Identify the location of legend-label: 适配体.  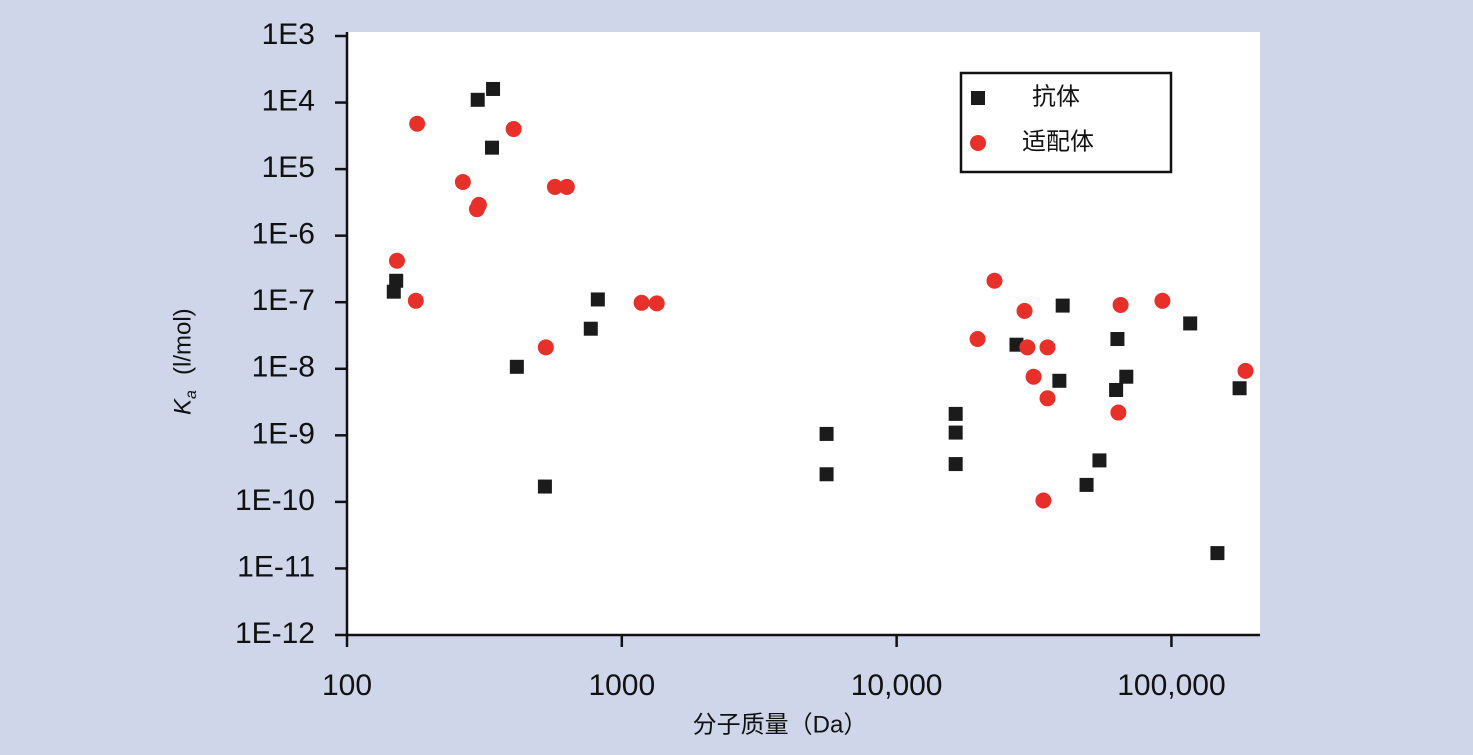
(1058, 141).